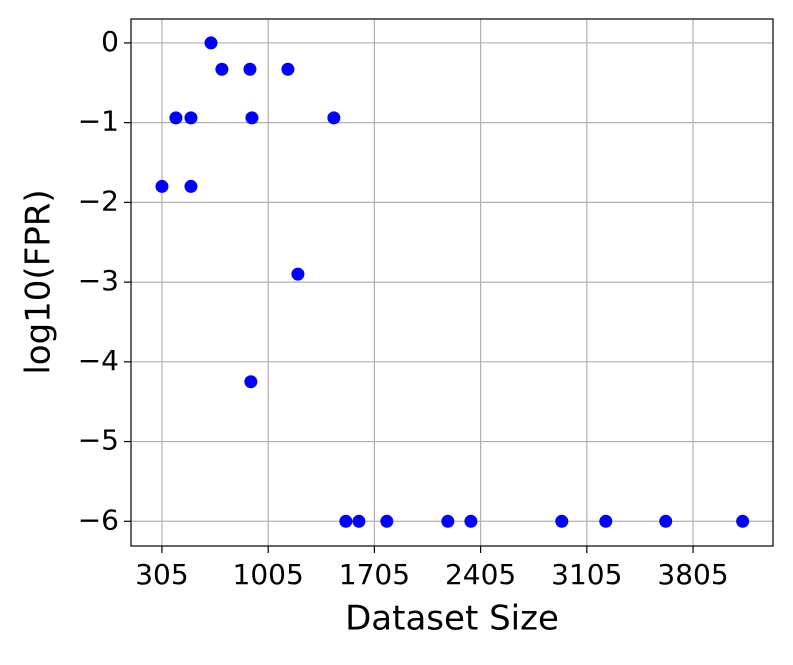  I want to click on x-tick-label: 1005, so click(268, 574).